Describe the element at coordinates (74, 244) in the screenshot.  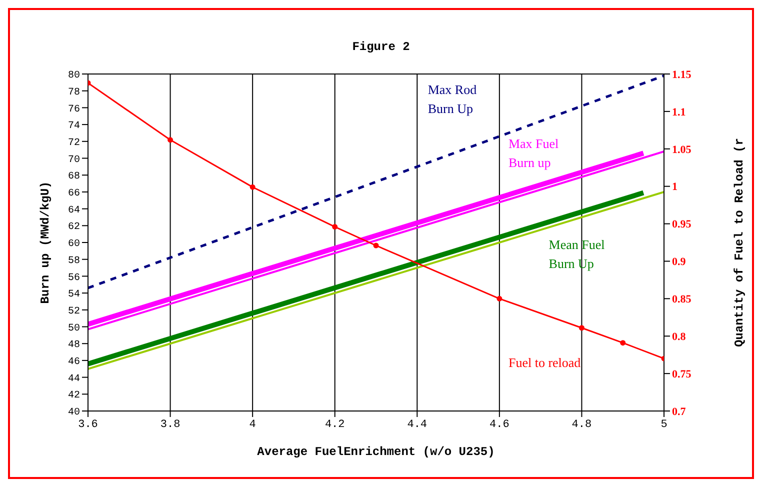
I see `y-tick-label: 60` at that location.